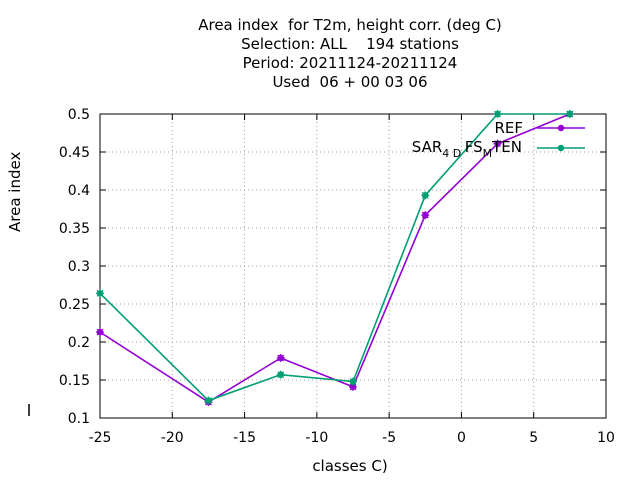 This screenshot has height=480, width=640. What do you see at coordinates (316, 438) in the screenshot?
I see `x-tick-label: -10` at bounding box center [316, 438].